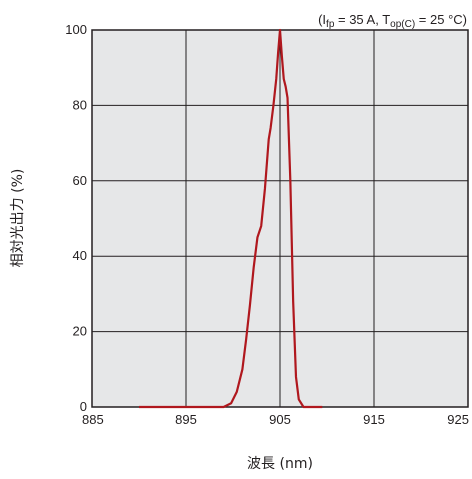 The width and height of the screenshot is (472, 479). What do you see at coordinates (330, 24) in the screenshot?
I see `conditions-sub1: fp` at bounding box center [330, 24].